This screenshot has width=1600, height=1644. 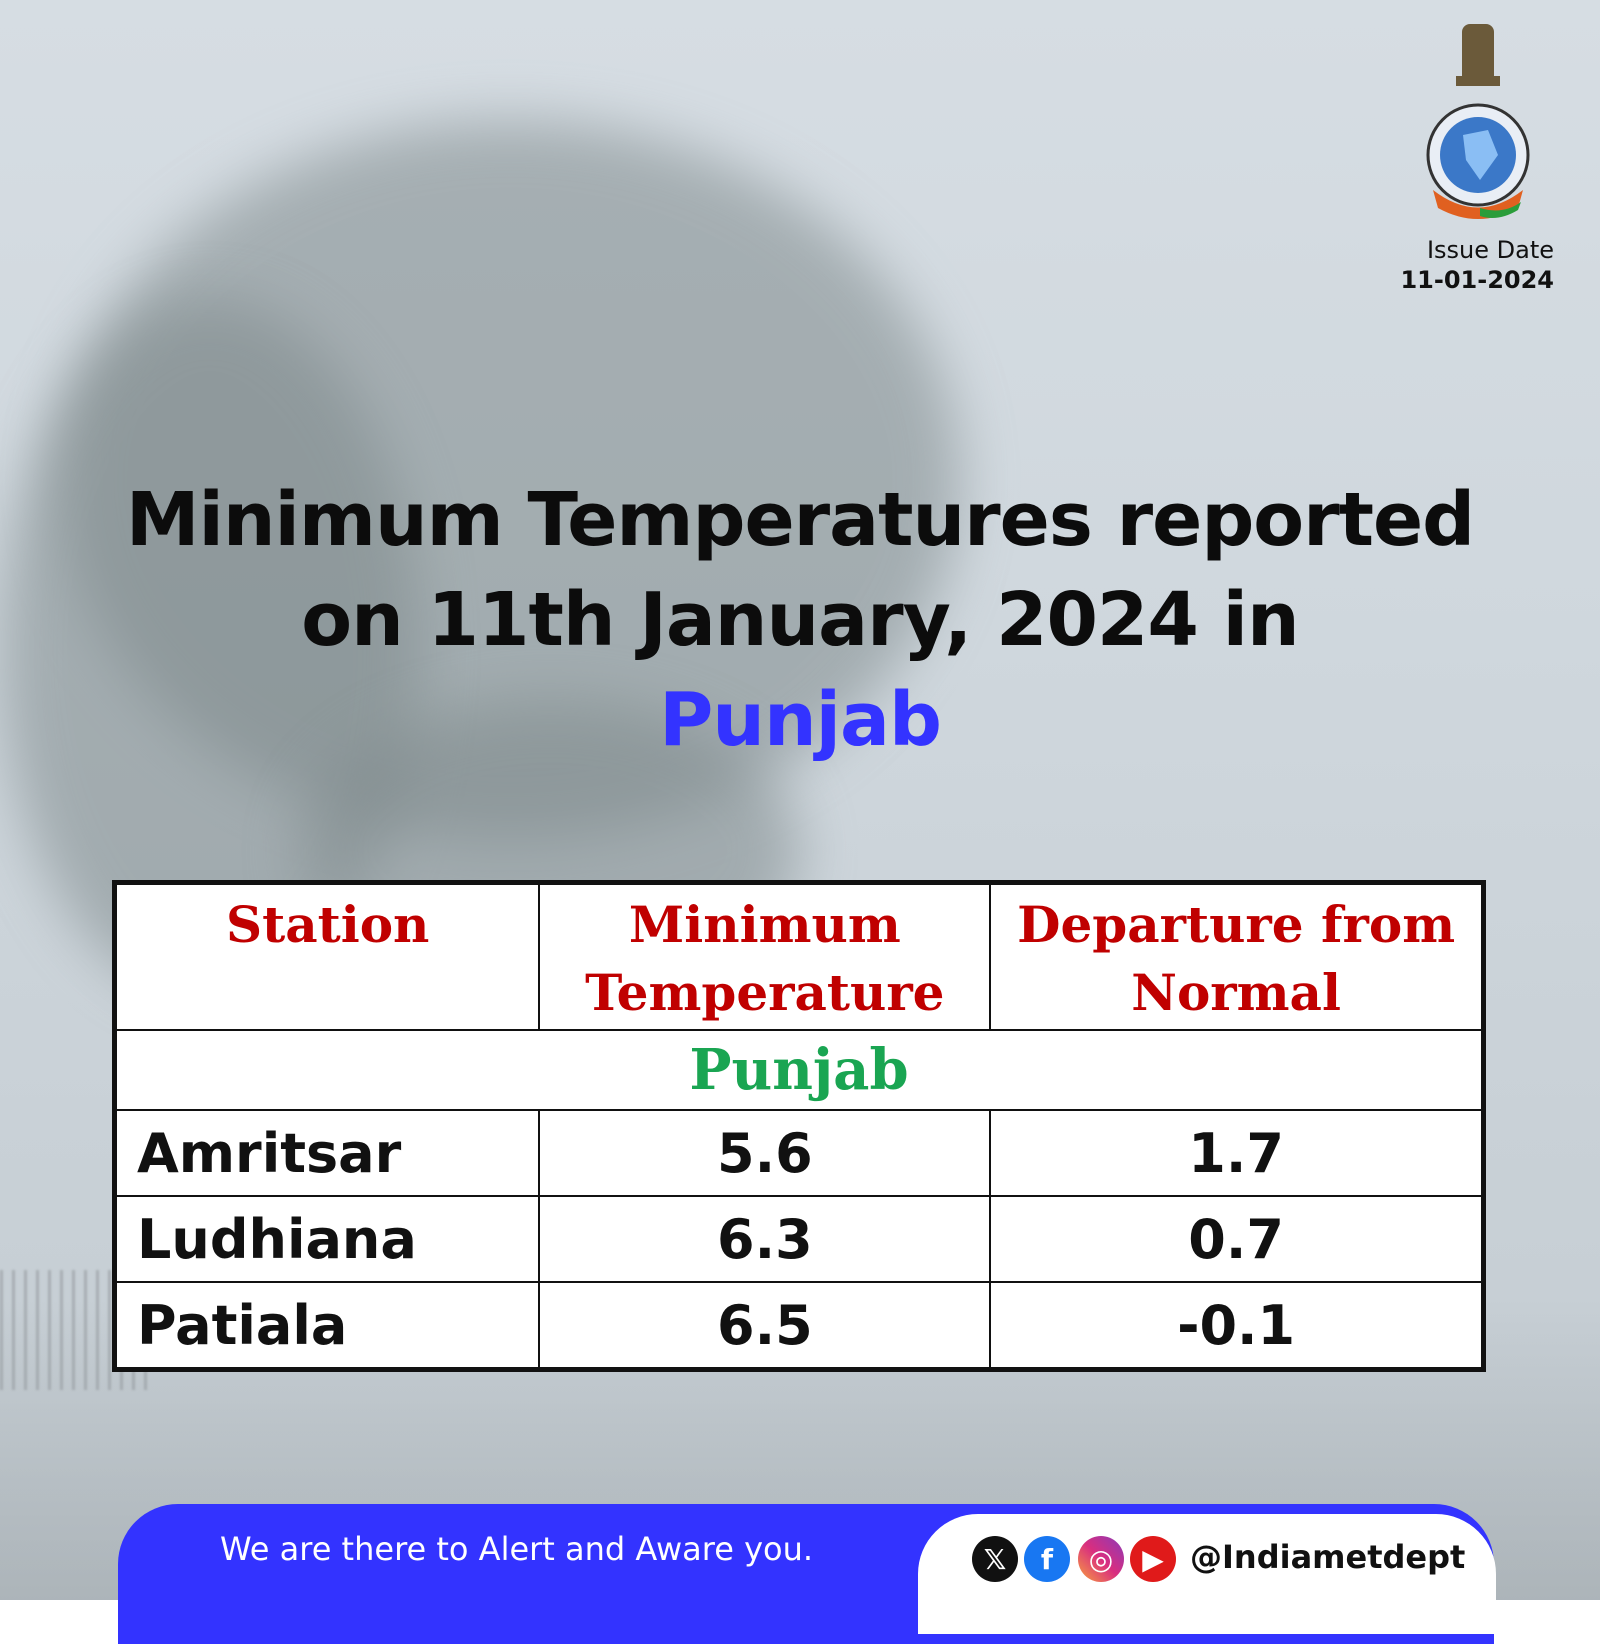 I want to click on x-icon: 𝕏, so click(x=995, y=1559).